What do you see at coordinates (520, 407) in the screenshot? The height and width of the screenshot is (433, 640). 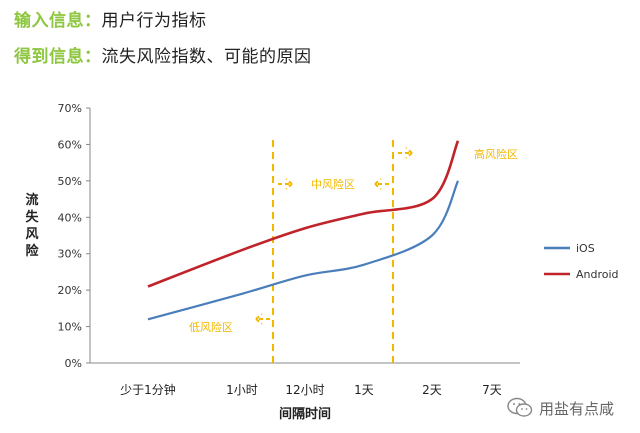 I see `wechat-icon` at bounding box center [520, 407].